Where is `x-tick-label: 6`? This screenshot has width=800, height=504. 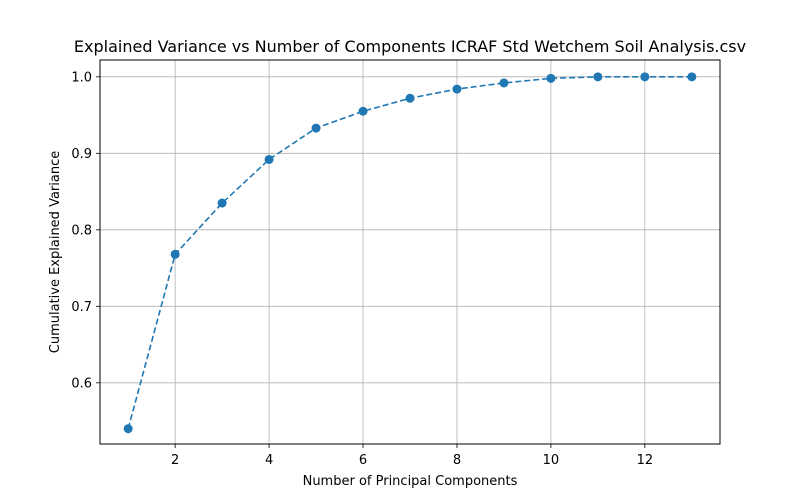 x-tick-label: 6 is located at coordinates (363, 460).